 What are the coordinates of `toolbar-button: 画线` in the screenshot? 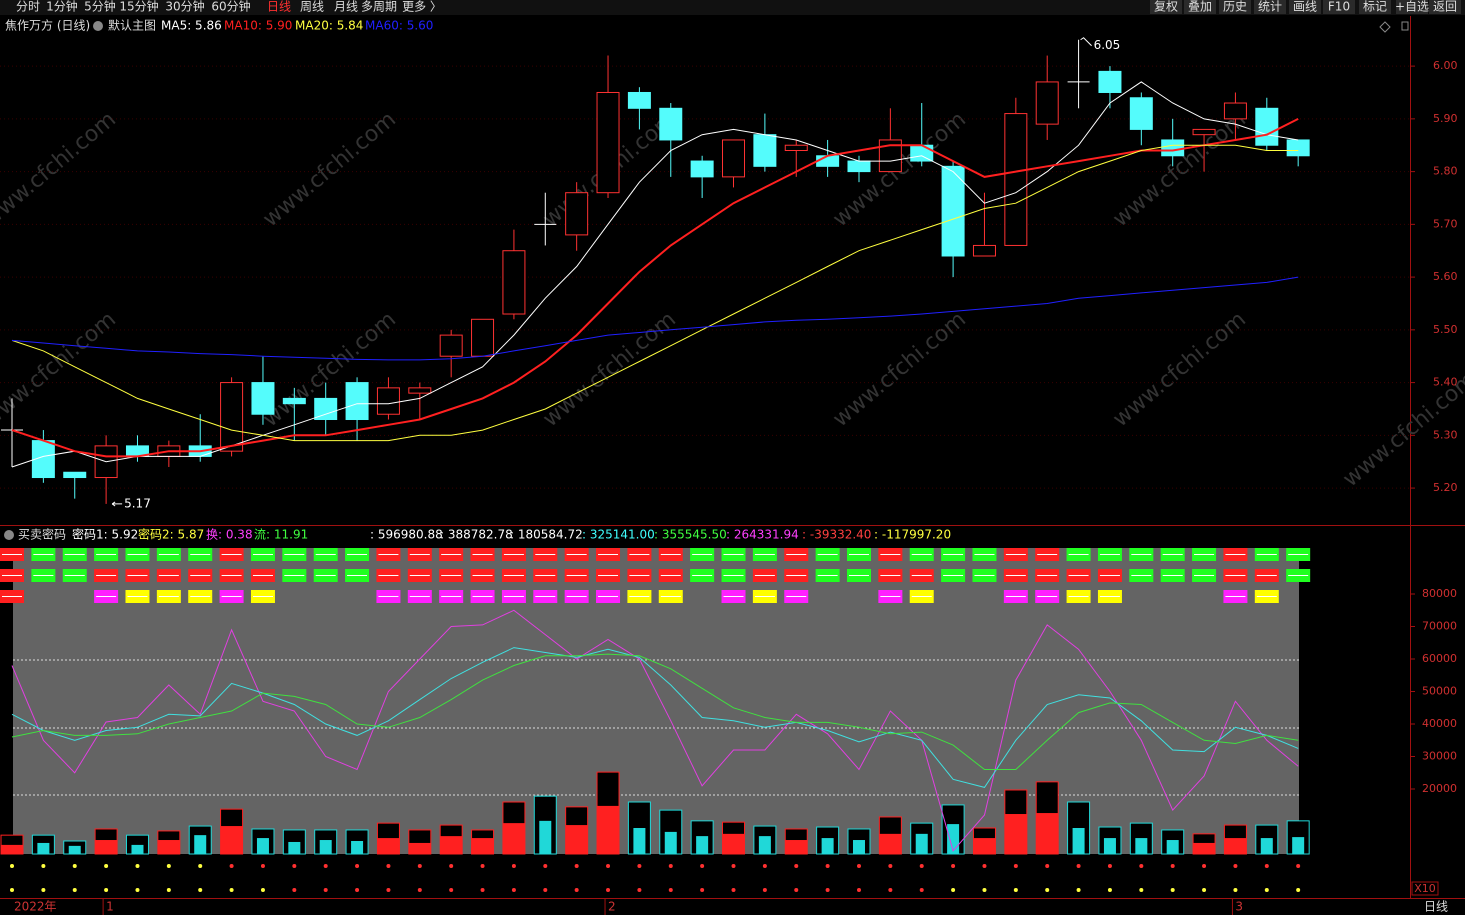 It's located at (1305, 7).